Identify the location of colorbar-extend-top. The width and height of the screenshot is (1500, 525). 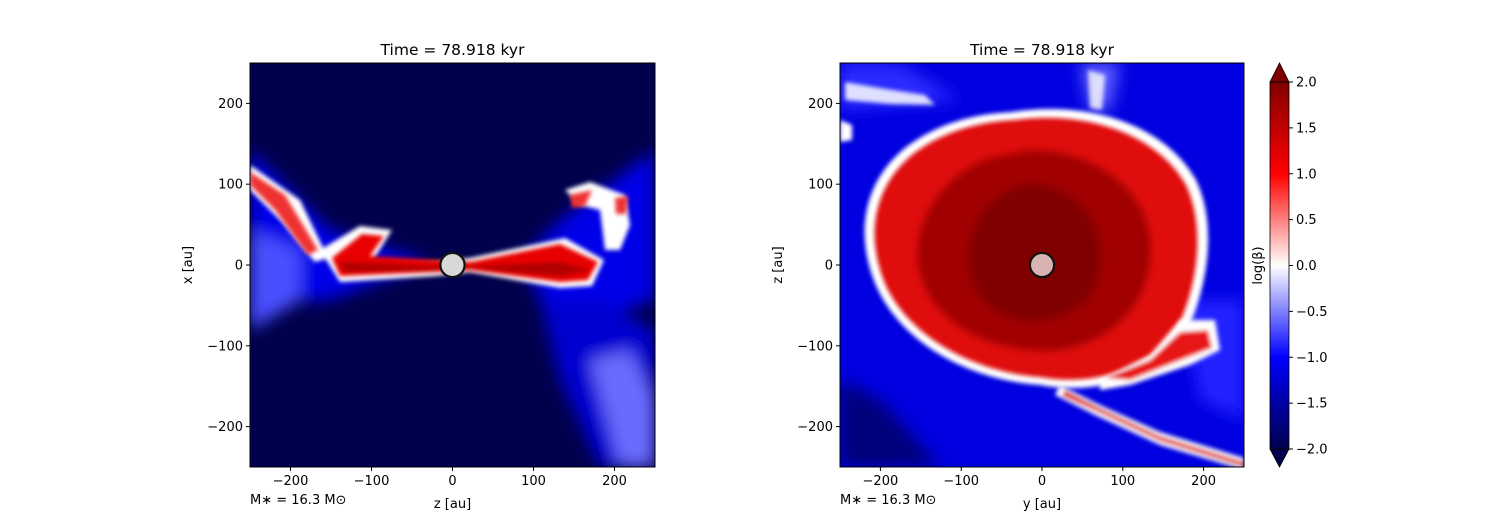
(1279, 72).